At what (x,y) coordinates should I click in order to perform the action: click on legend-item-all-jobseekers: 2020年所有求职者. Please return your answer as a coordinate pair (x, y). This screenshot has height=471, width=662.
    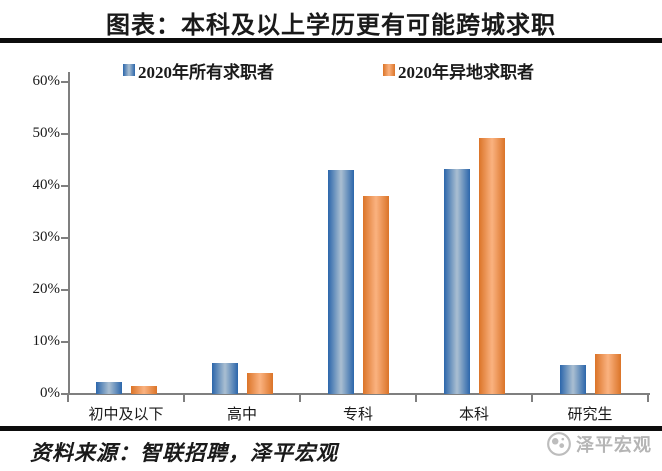
    Looking at the image, I should click on (198, 71).